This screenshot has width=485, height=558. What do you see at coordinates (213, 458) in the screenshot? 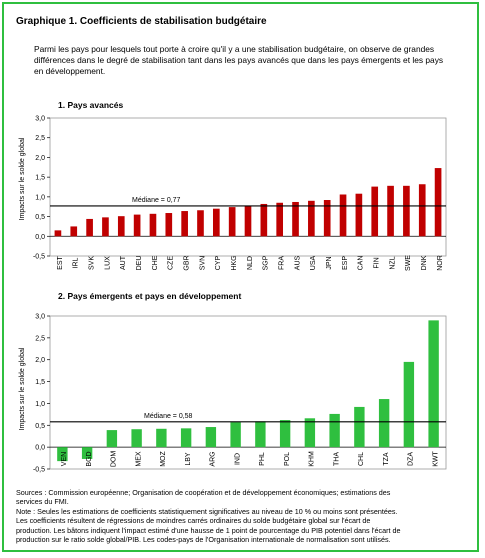
I see `x-tick-label: ARG` at bounding box center [213, 458].